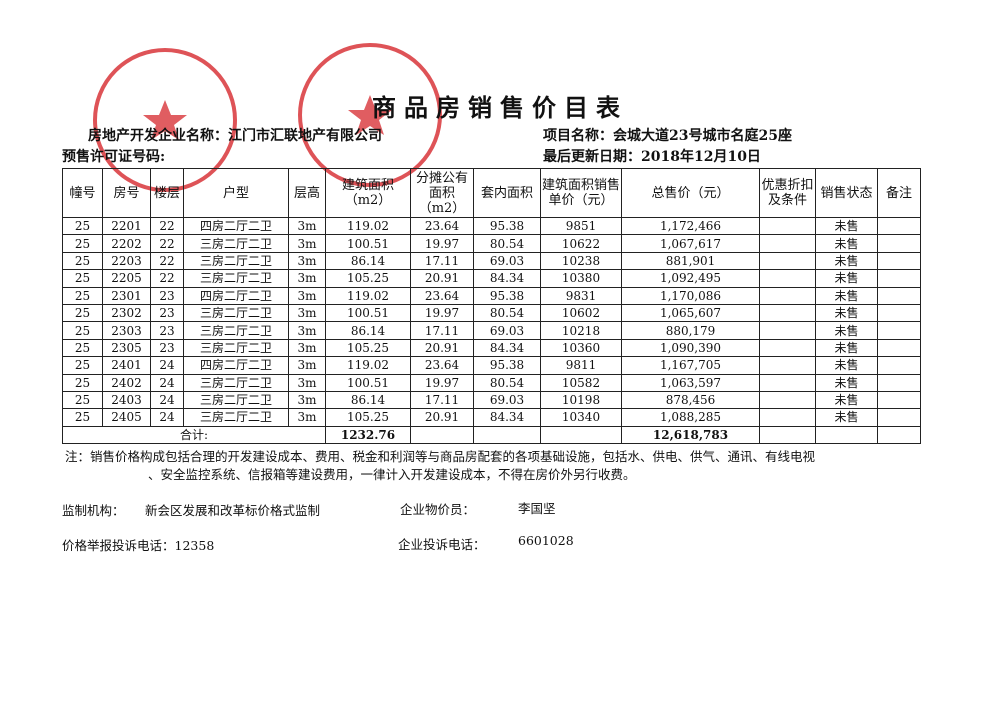  I want to click on table-cell: 2202, so click(126, 243).